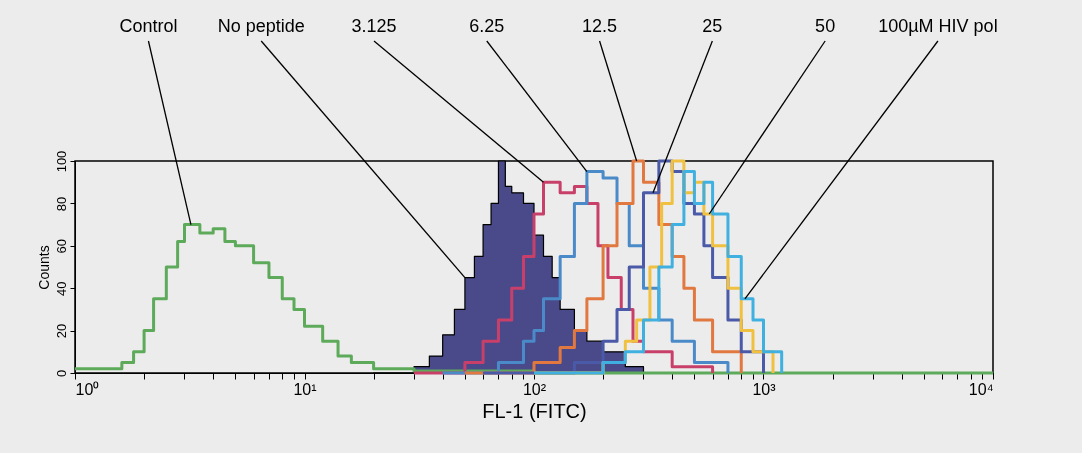  Describe the element at coordinates (534, 410) in the screenshot. I see `x-axis-title: FL-1 (FITC)` at that location.